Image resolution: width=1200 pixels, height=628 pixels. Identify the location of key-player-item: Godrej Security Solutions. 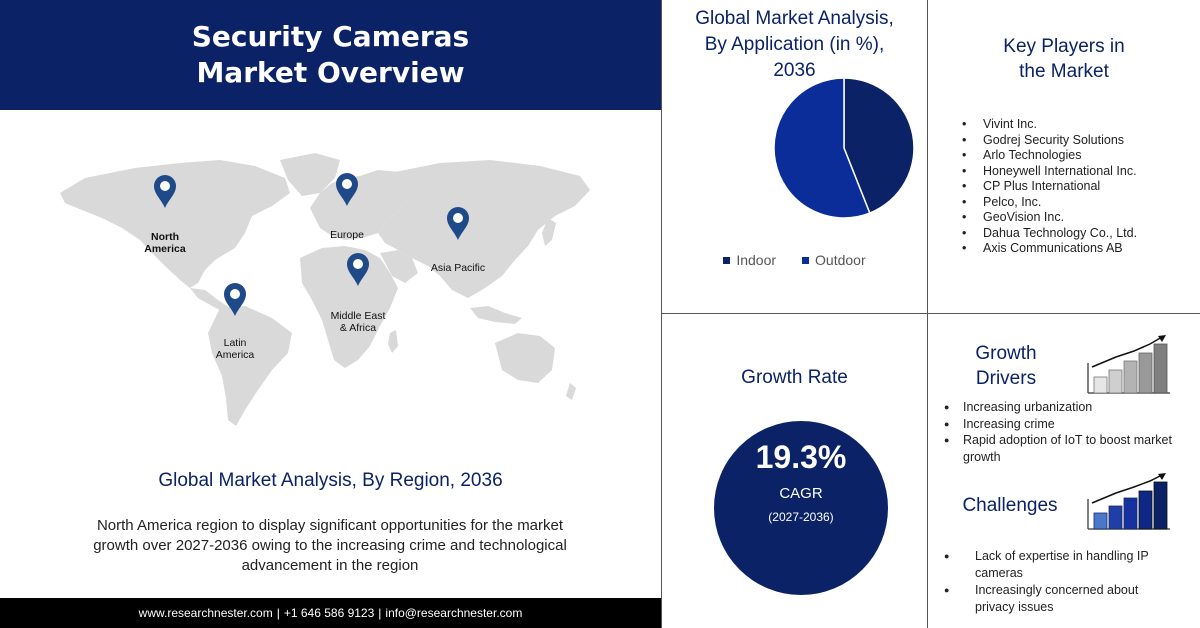
(1049, 141).